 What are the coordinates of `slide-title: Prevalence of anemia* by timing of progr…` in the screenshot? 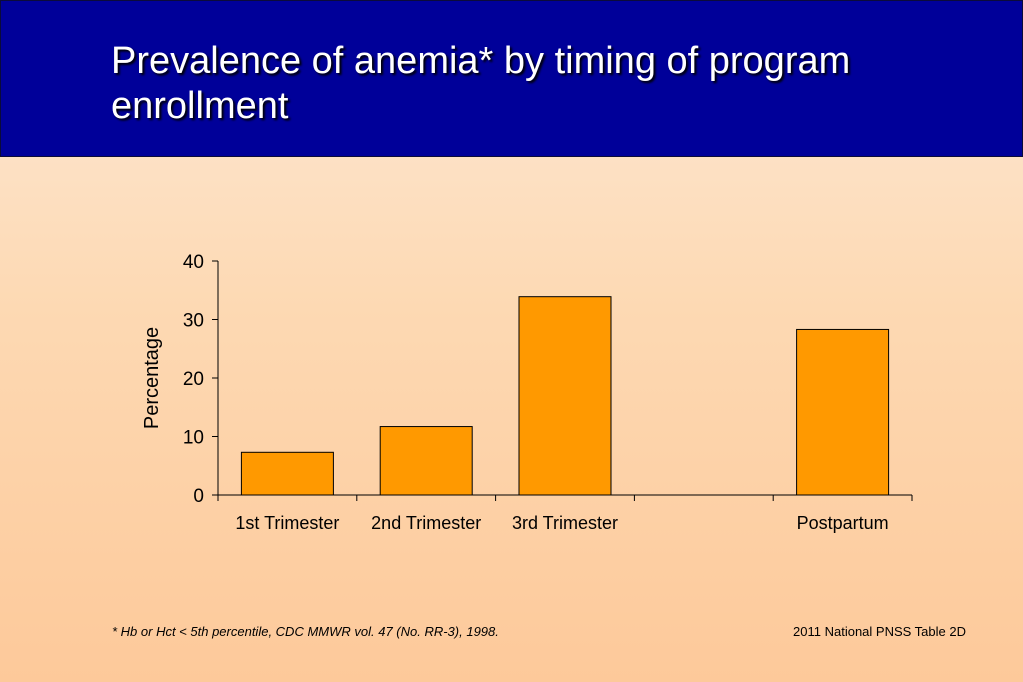 It's located at (481, 83).